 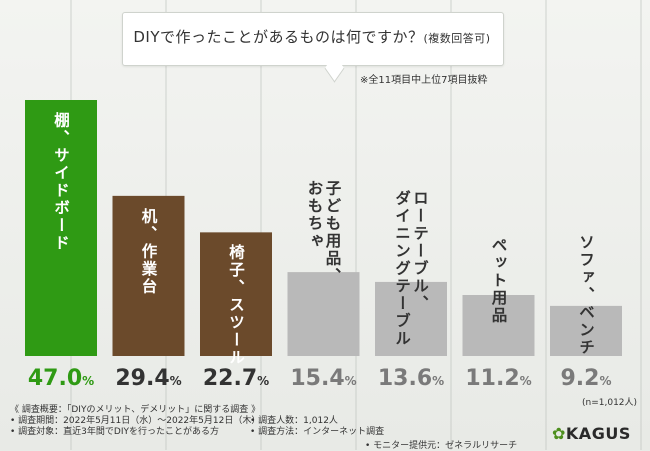 What do you see at coordinates (598, 433) in the screenshot?
I see `logo-text: KAGUS` at bounding box center [598, 433].